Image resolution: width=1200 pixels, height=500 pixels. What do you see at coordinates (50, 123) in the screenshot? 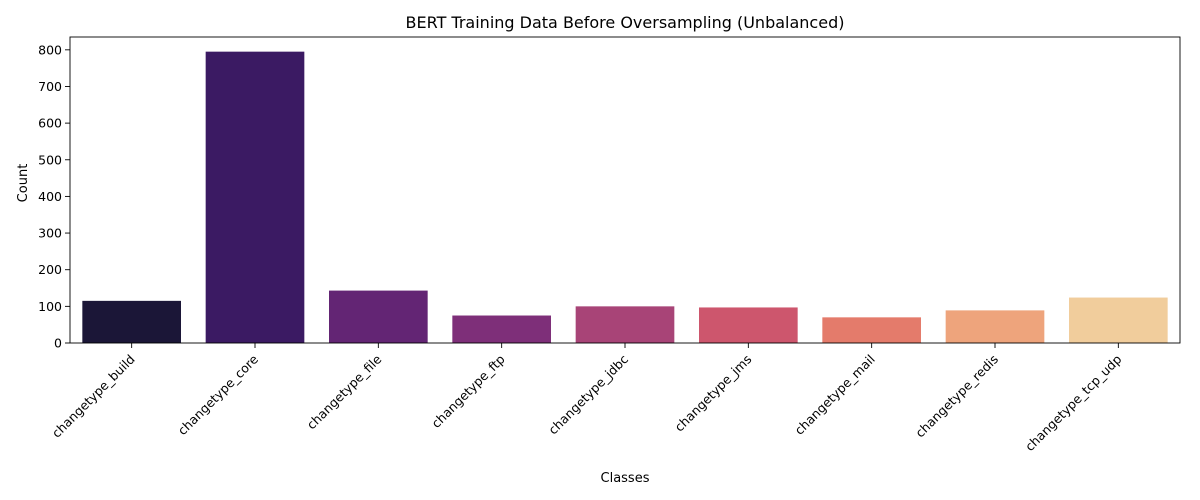
I see `y-tick-label: 600` at bounding box center [50, 123].